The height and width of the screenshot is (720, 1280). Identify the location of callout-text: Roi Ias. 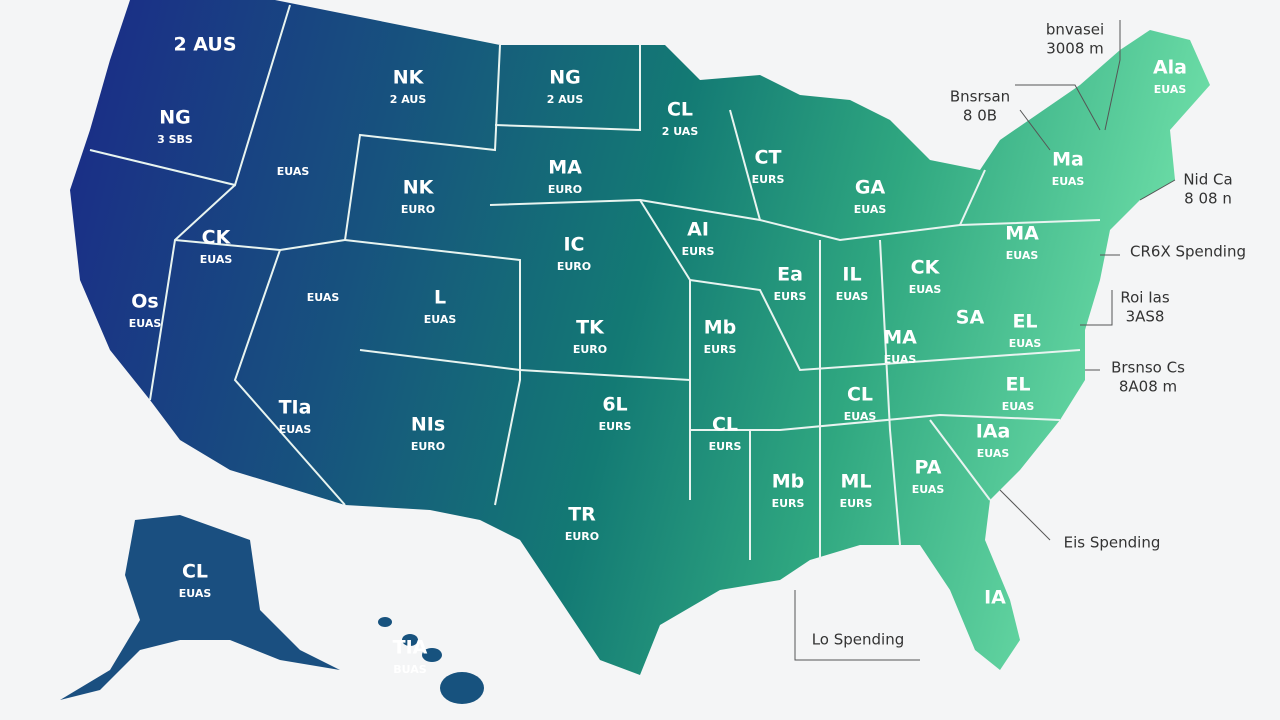
(1144, 298).